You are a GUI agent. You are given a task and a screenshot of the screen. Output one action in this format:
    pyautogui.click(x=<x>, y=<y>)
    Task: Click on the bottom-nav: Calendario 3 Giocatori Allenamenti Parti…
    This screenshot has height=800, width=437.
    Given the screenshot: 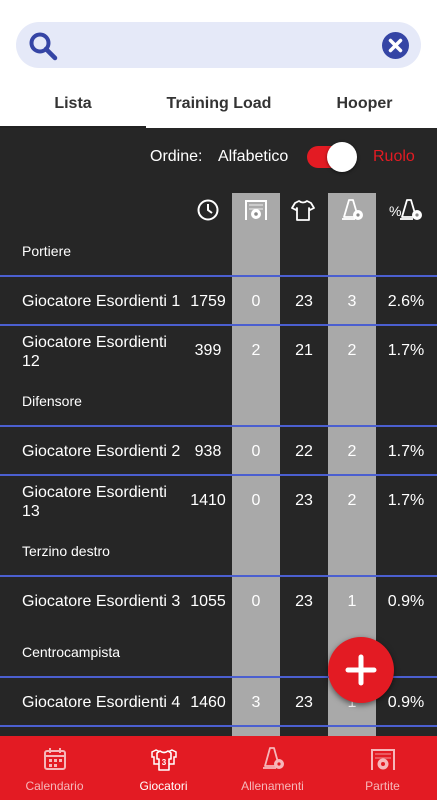 What is the action you would take?
    pyautogui.click(x=218, y=768)
    